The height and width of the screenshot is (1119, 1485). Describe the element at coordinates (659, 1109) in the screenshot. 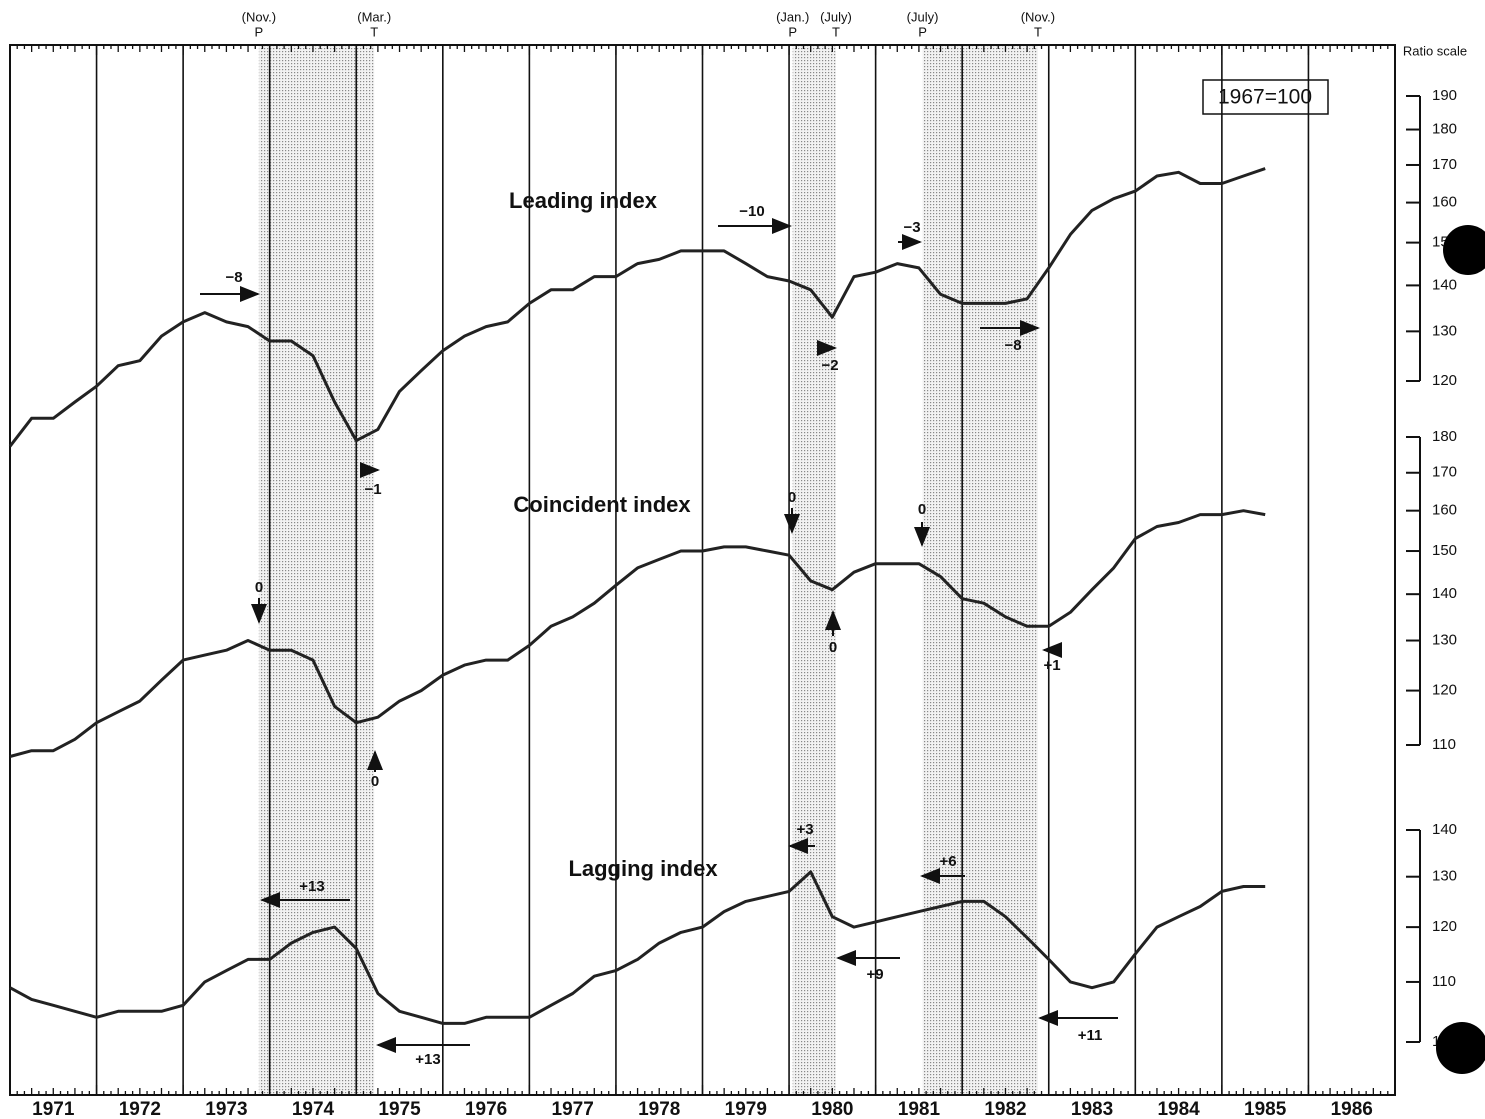

I see `x-tick-label: 1978` at that location.